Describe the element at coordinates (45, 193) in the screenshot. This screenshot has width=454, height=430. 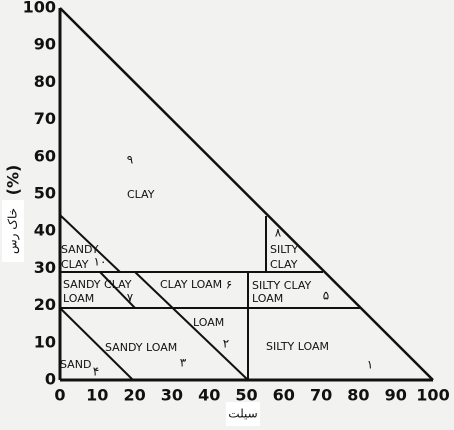
I see `y-tick-label: 50` at that location.